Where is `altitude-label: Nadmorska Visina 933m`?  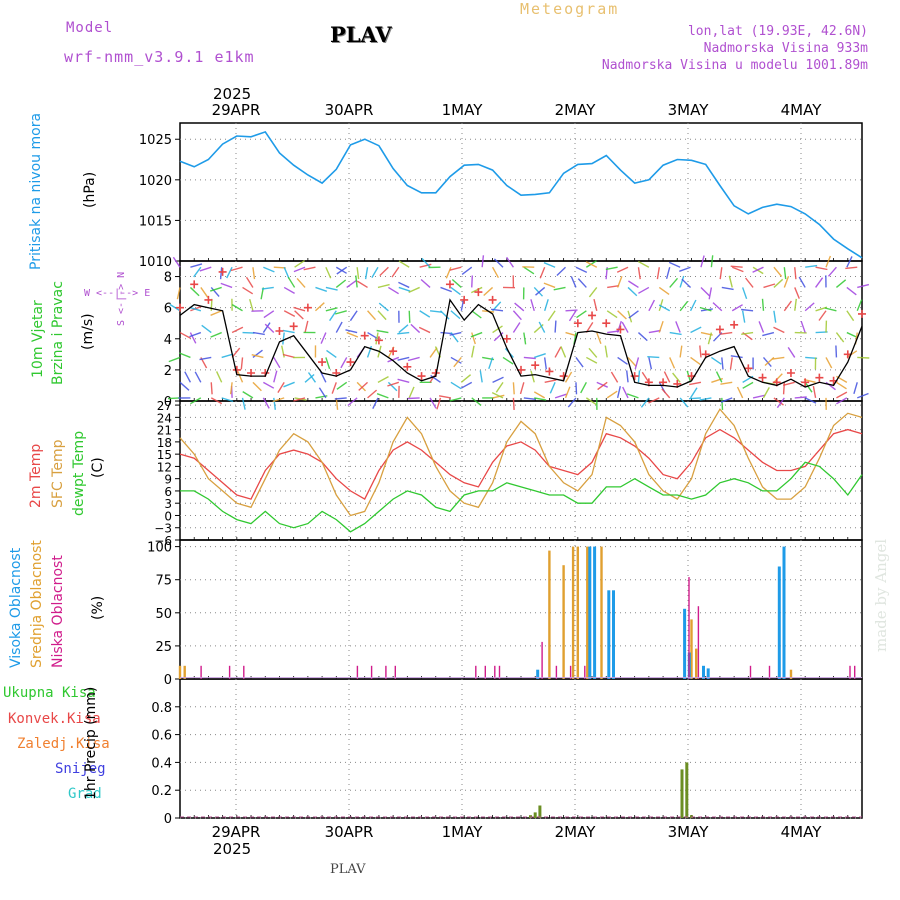 altitude-label: Nadmorska Visina 933m is located at coordinates (785, 48).